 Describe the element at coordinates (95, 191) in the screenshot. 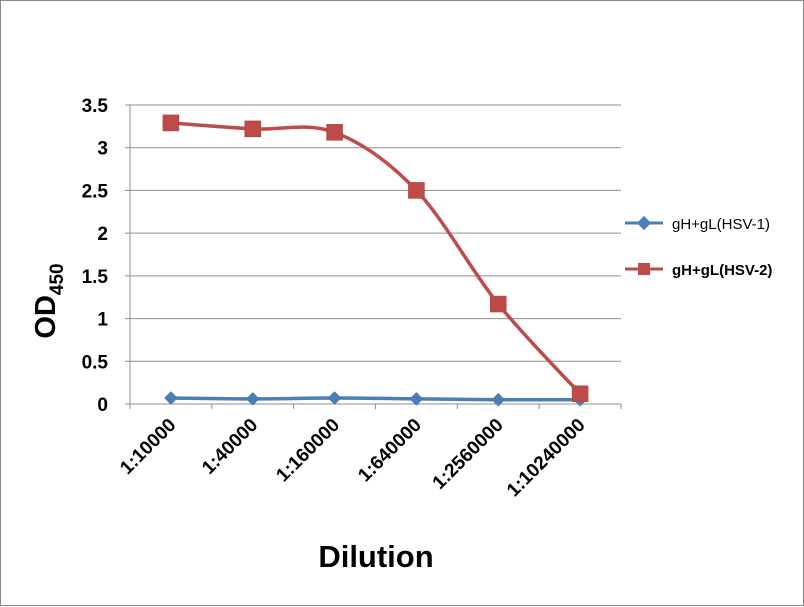

I see `y-tick-label-5: 2.5` at that location.